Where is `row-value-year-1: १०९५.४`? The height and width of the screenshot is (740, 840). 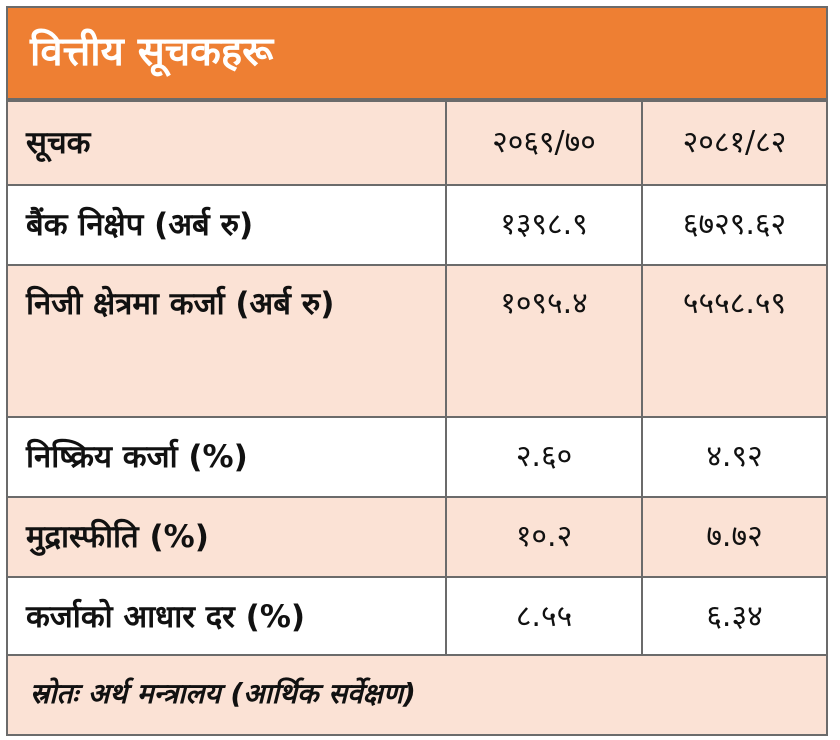
row-value-year-1: १०९५.४ is located at coordinates (544, 341).